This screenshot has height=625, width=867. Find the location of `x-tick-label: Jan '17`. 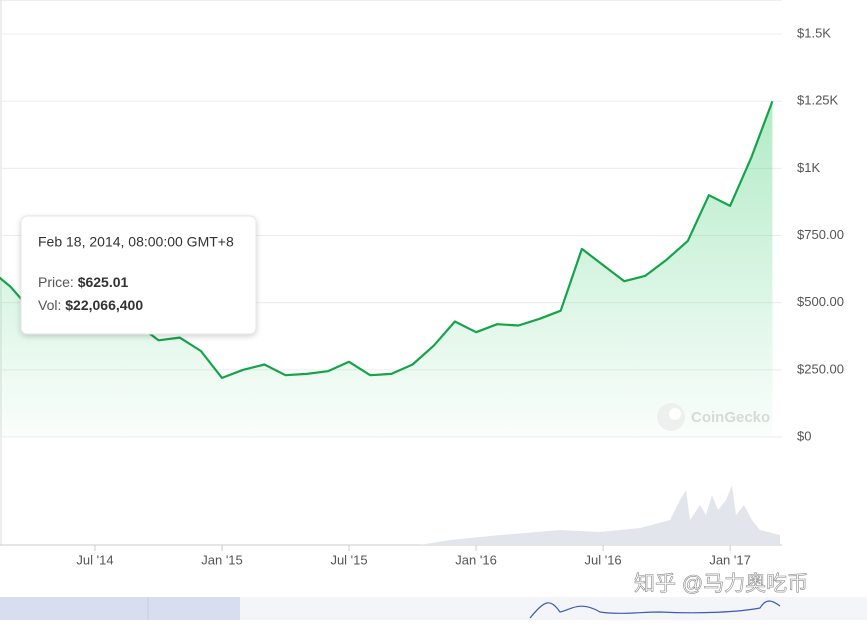

x-tick-label: Jan '17 is located at coordinates (730, 559).